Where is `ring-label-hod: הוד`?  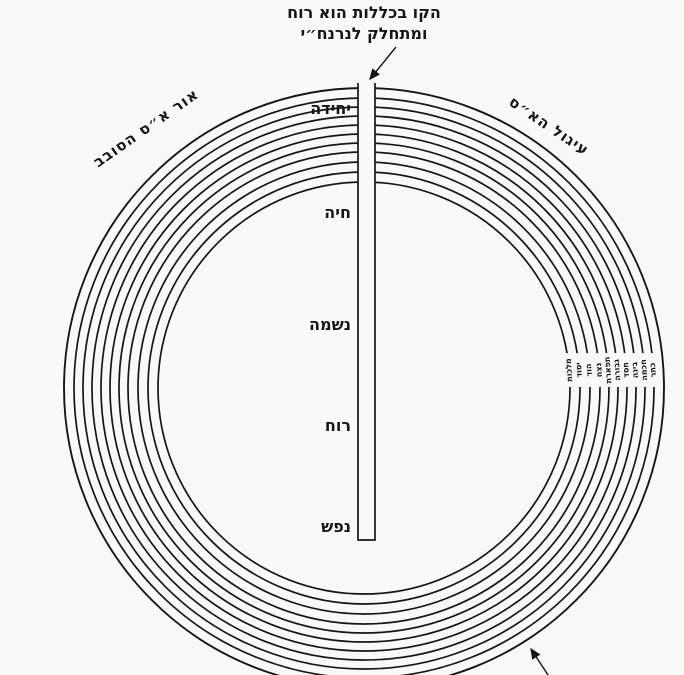
ring-label-hod: הוד is located at coordinates (589, 370).